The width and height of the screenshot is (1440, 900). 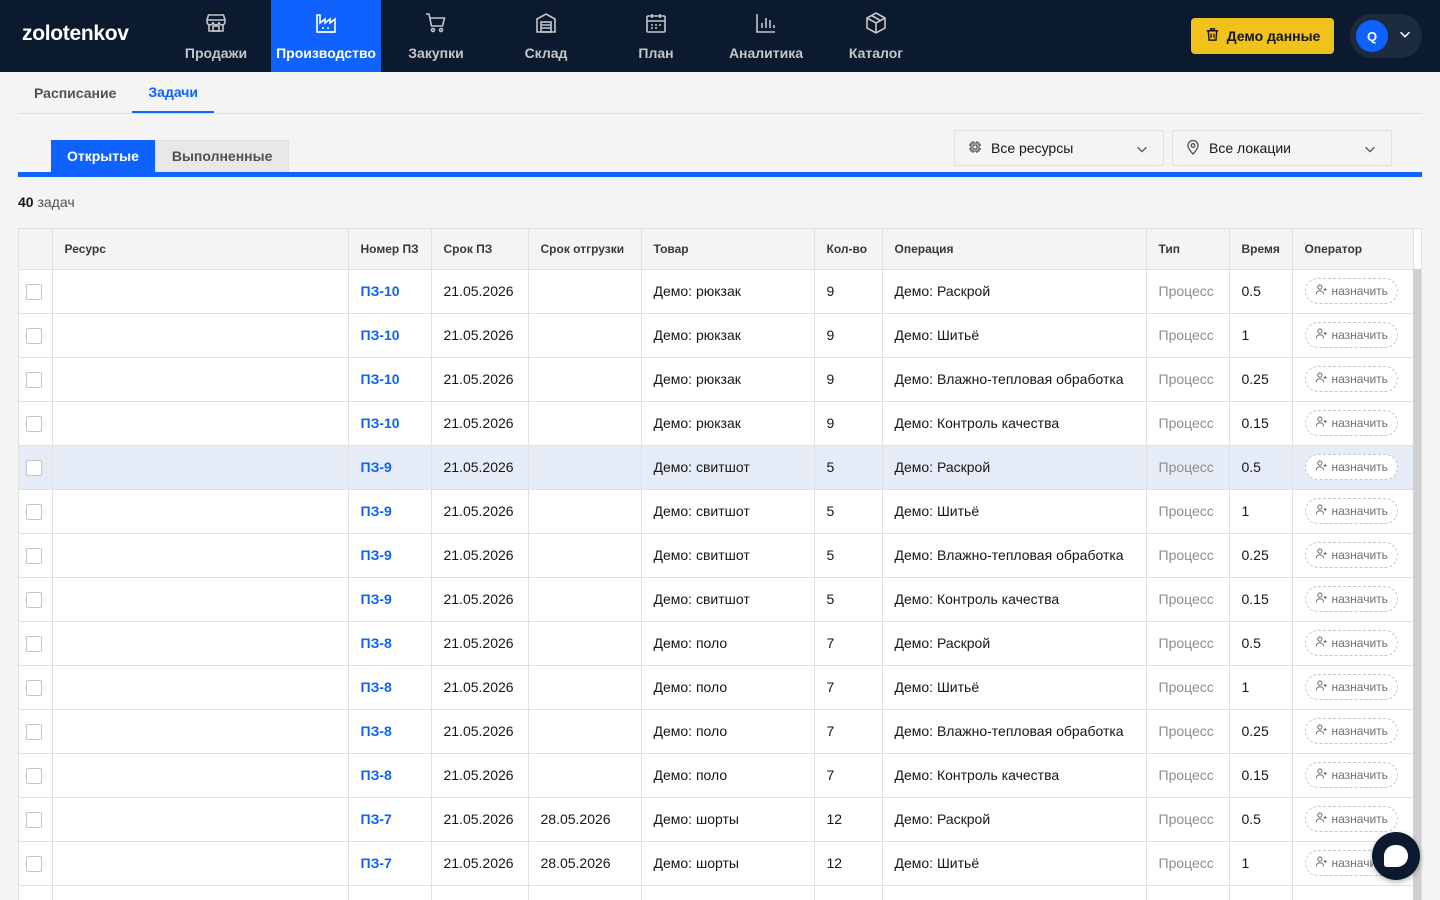 What do you see at coordinates (1014, 555) in the screenshot?
I see `operation-cell: Демо: Влажно-тепловая обработка` at bounding box center [1014, 555].